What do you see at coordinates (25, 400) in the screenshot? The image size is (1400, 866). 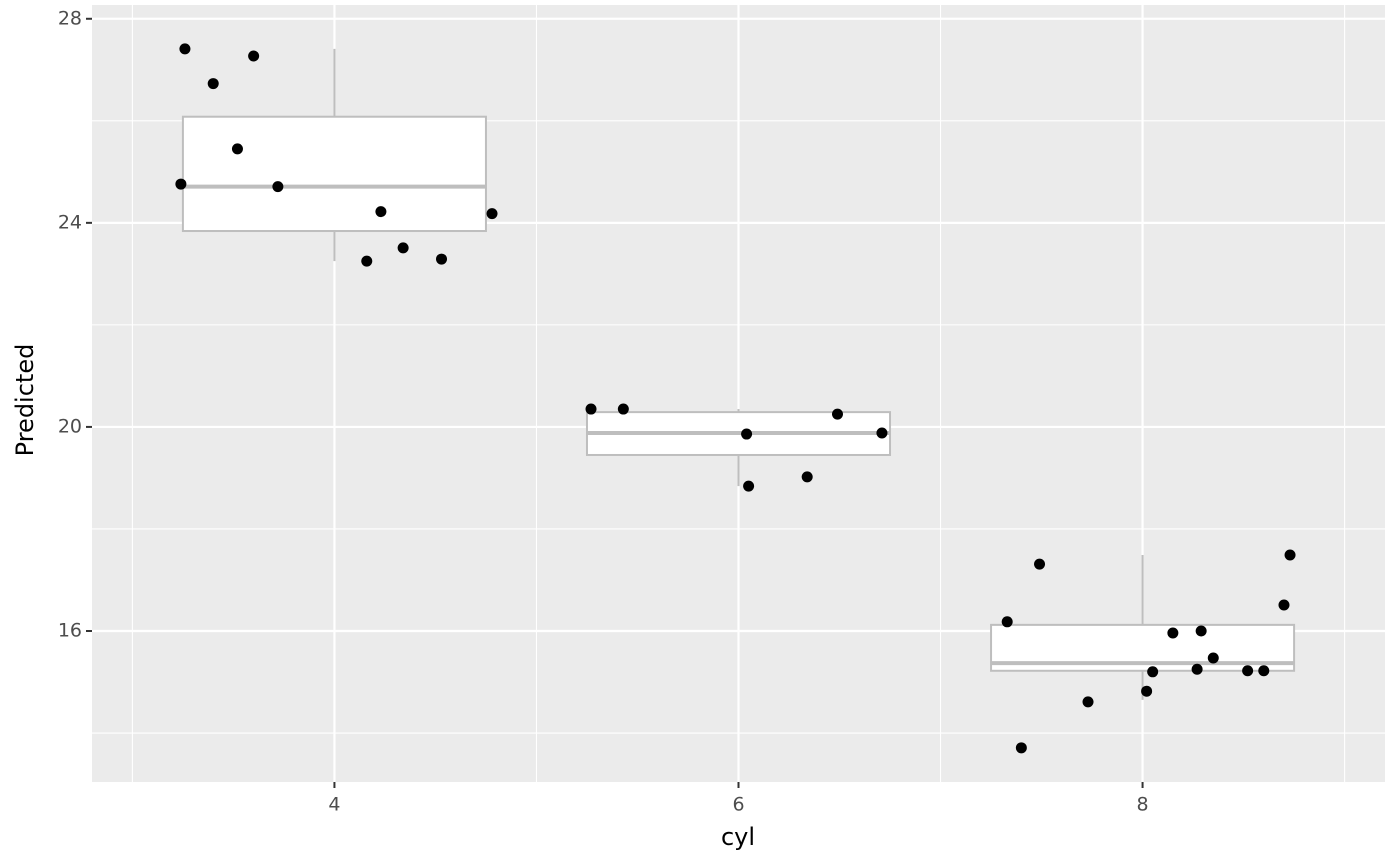 I see `y-axis-title: Predicted` at bounding box center [25, 400].